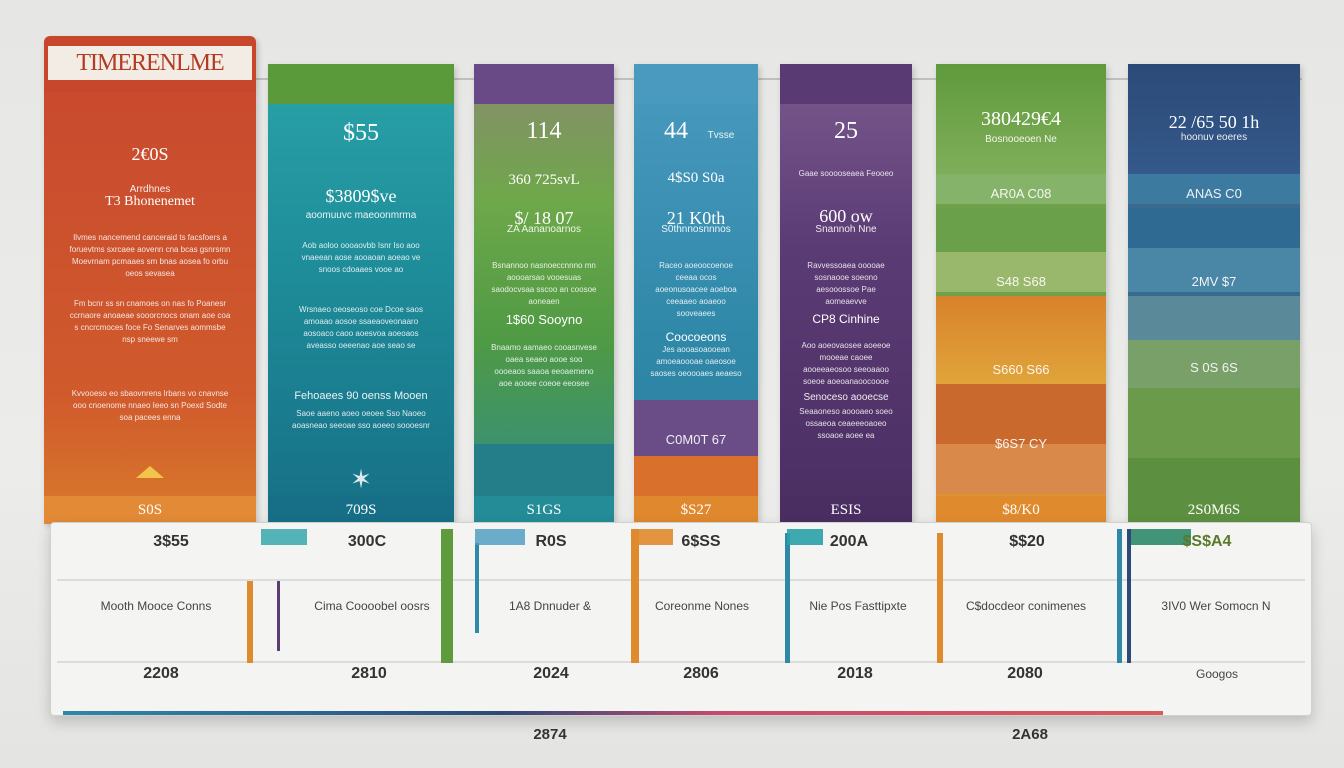 Image resolution: width=1344 pixels, height=768 pixels. I want to click on column-1-footer: S0S, so click(150, 510).